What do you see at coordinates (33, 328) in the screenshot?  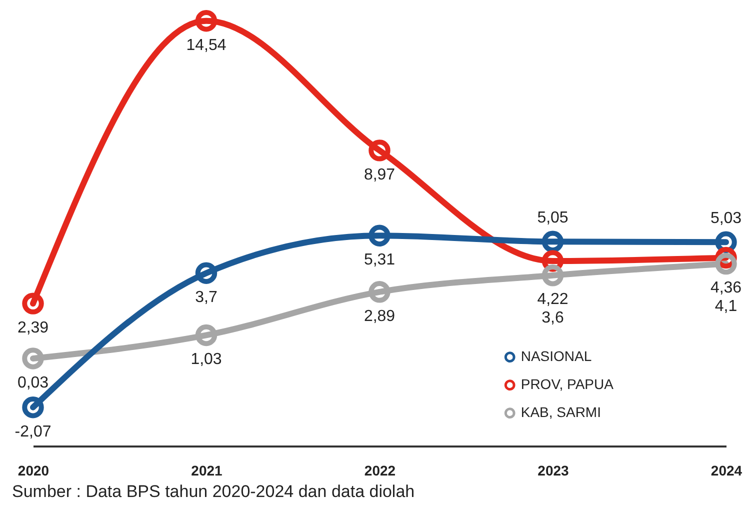 I see `data-label: 2,39` at bounding box center [33, 328].